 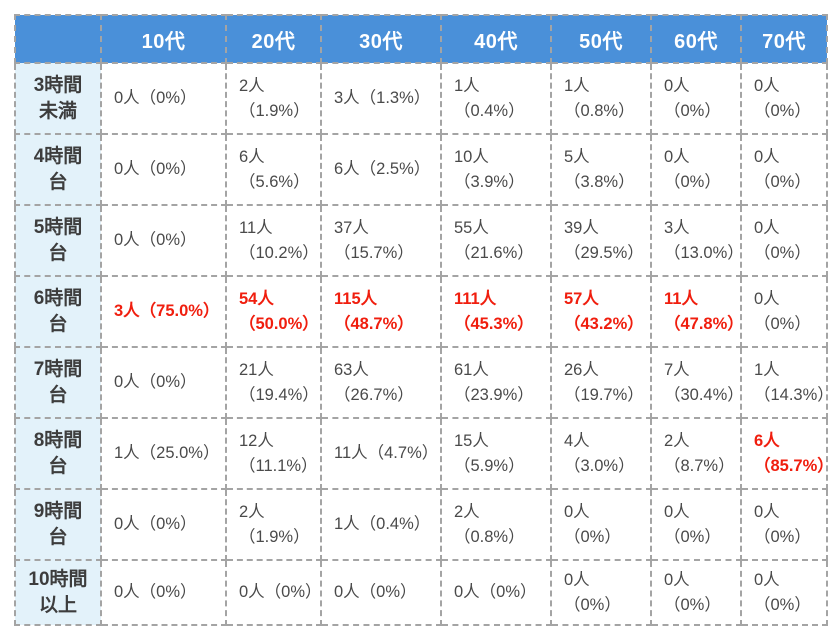 I want to click on data-cell: 6人（2.5%）, so click(x=381, y=169).